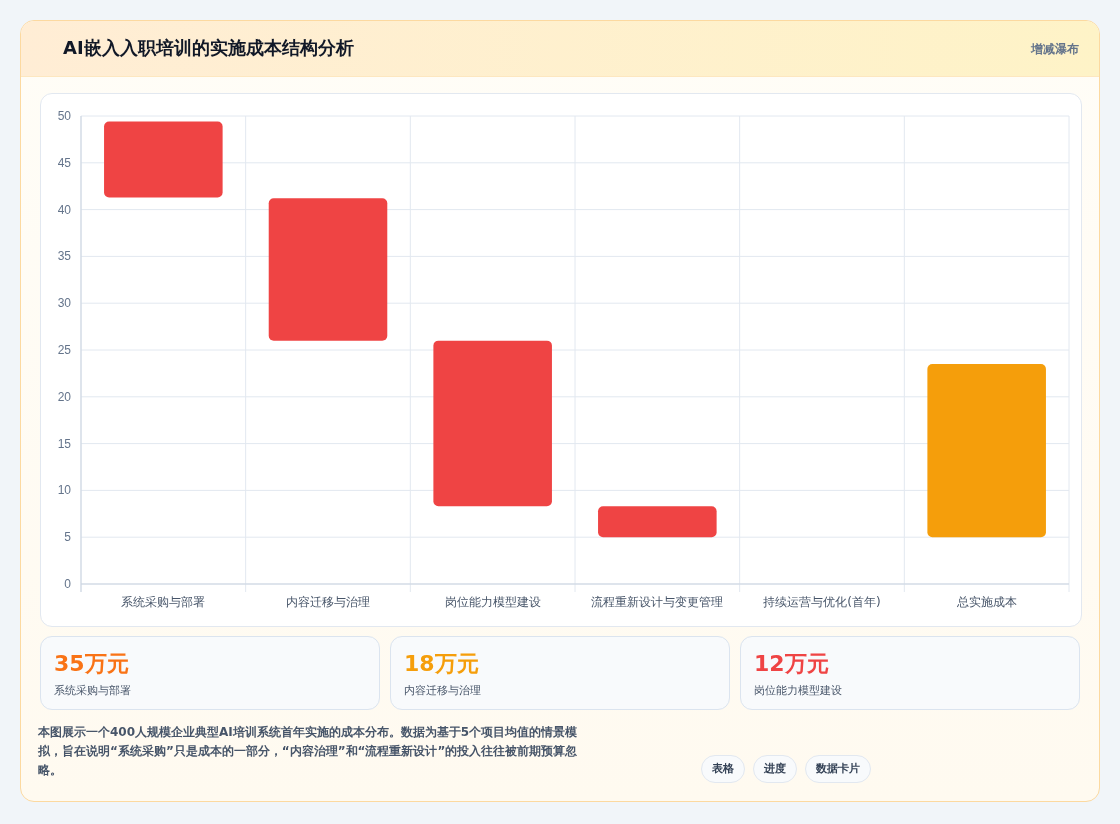 The image size is (1120, 824). What do you see at coordinates (442, 690) in the screenshot?
I see `text: 内容迁移与治理` at bounding box center [442, 690].